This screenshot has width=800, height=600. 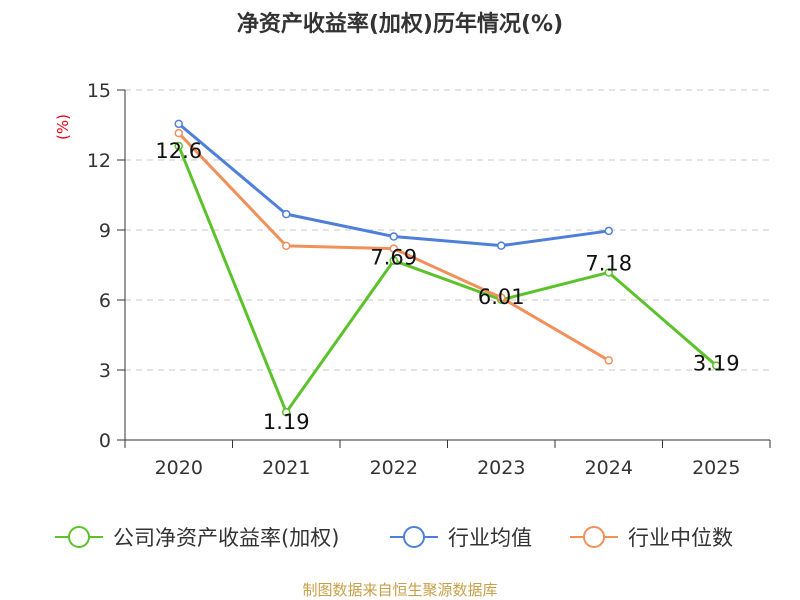 What do you see at coordinates (716, 468) in the screenshot?
I see `x-tick-label-2025: 2025` at bounding box center [716, 468].